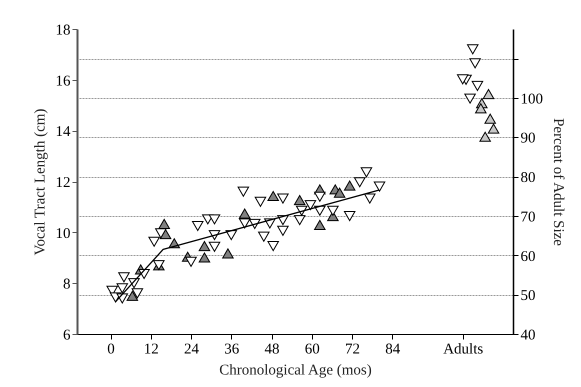 The width and height of the screenshot is (581, 387). What do you see at coordinates (528, 296) in the screenshot?
I see `y2-tick-label: 50` at bounding box center [528, 296].